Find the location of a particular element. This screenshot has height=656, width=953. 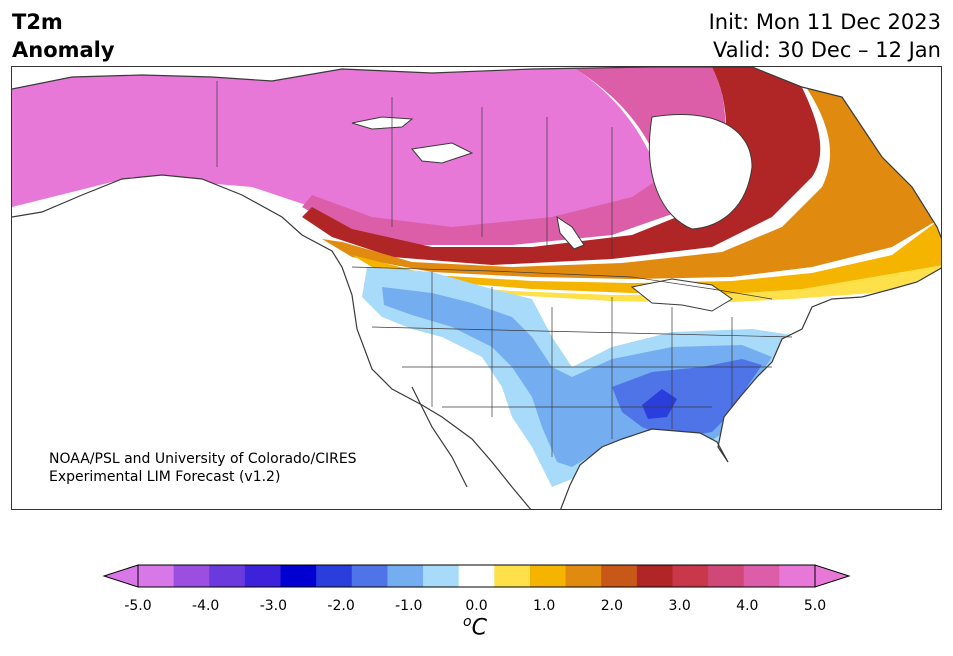

colorbar-tick-label: 0.0 is located at coordinates (476, 606).